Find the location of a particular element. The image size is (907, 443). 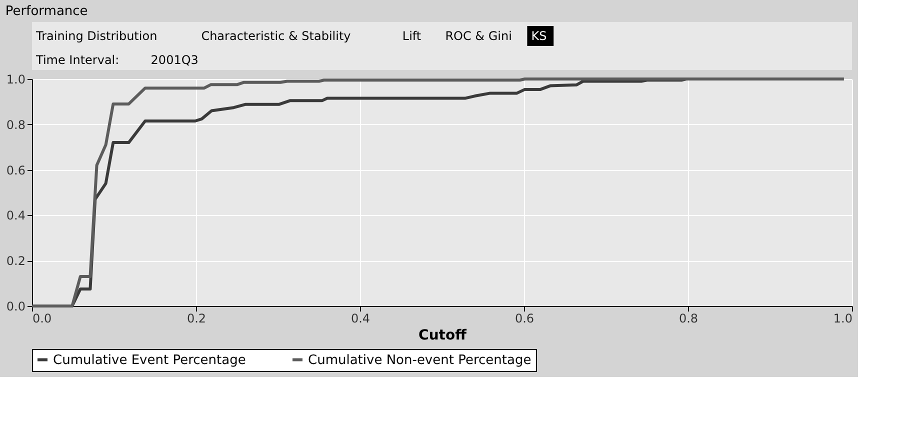

x-tick-label: 0.2 is located at coordinates (196, 319).